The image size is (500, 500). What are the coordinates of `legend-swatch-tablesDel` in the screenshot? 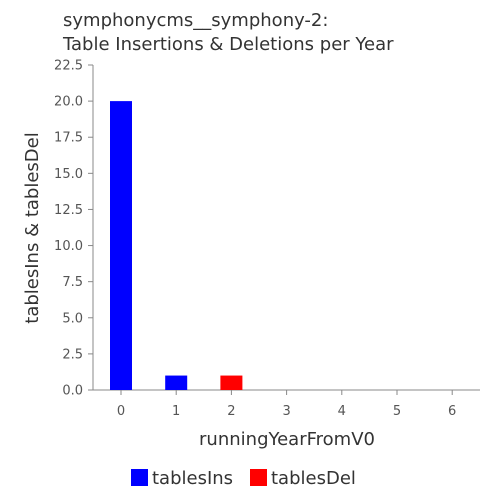 It's located at (258, 477).